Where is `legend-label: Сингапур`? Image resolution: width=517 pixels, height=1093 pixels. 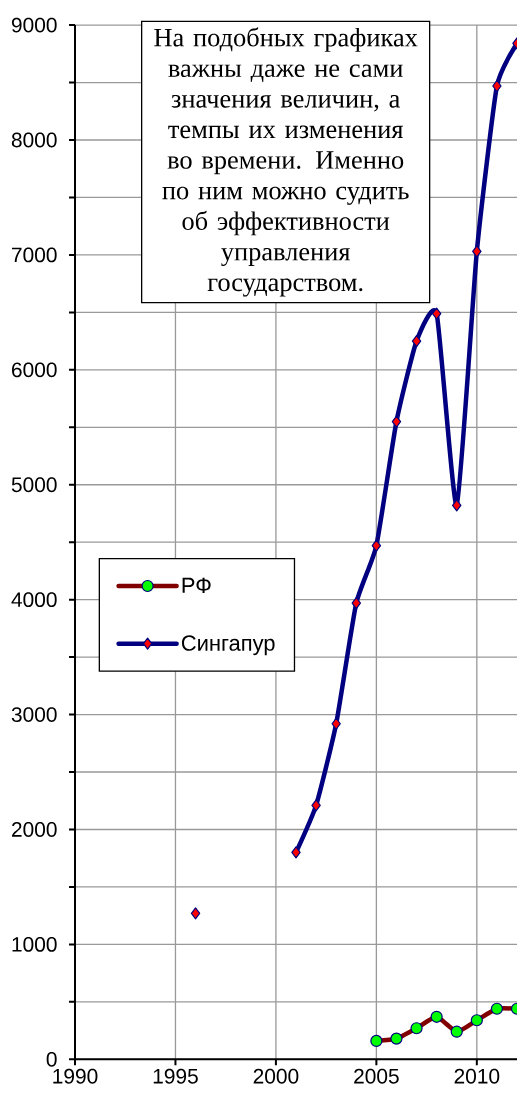
legend-label: Сингапур is located at coordinates (228, 645).